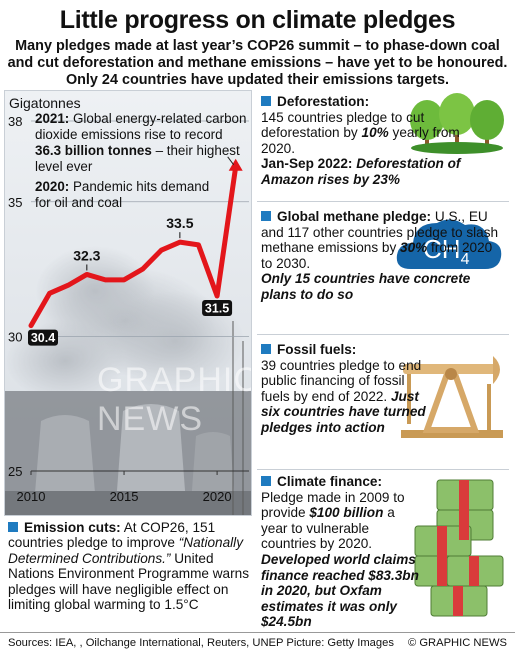 This screenshot has width=515, height=654. I want to click on fossil-fuels-heading: Fossil fuels:, so click(317, 349).